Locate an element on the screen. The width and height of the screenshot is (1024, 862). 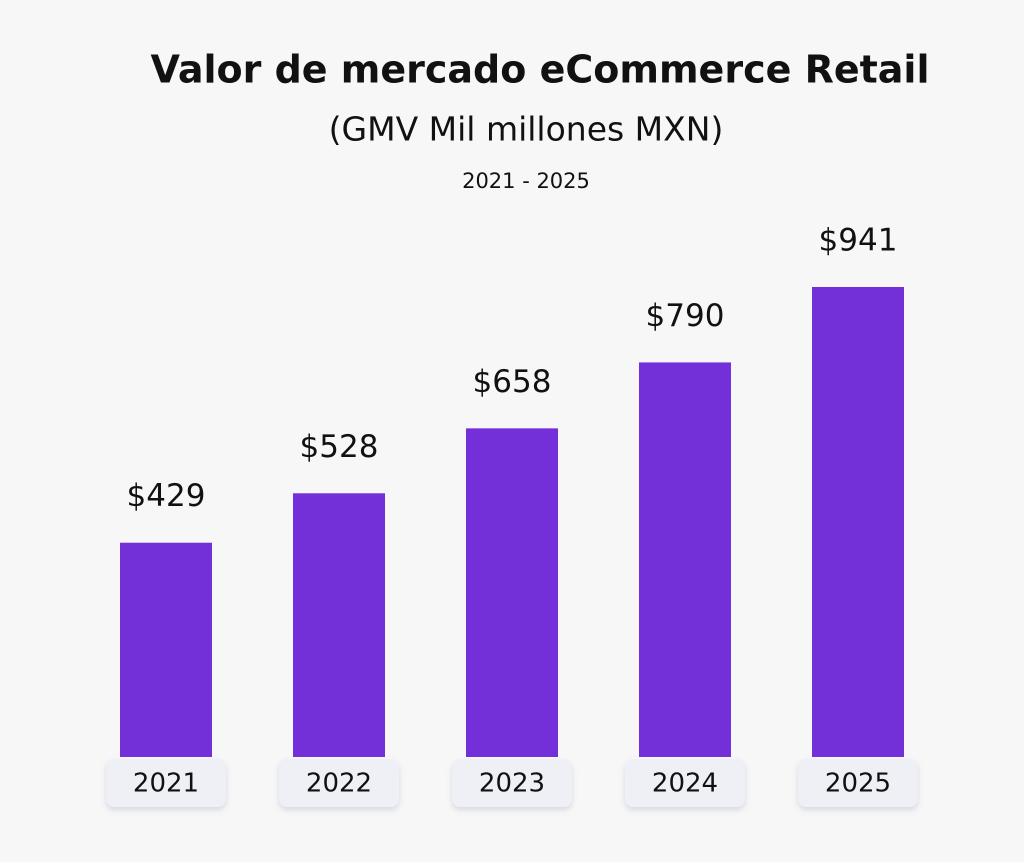
value-label: $528 is located at coordinates (339, 447).